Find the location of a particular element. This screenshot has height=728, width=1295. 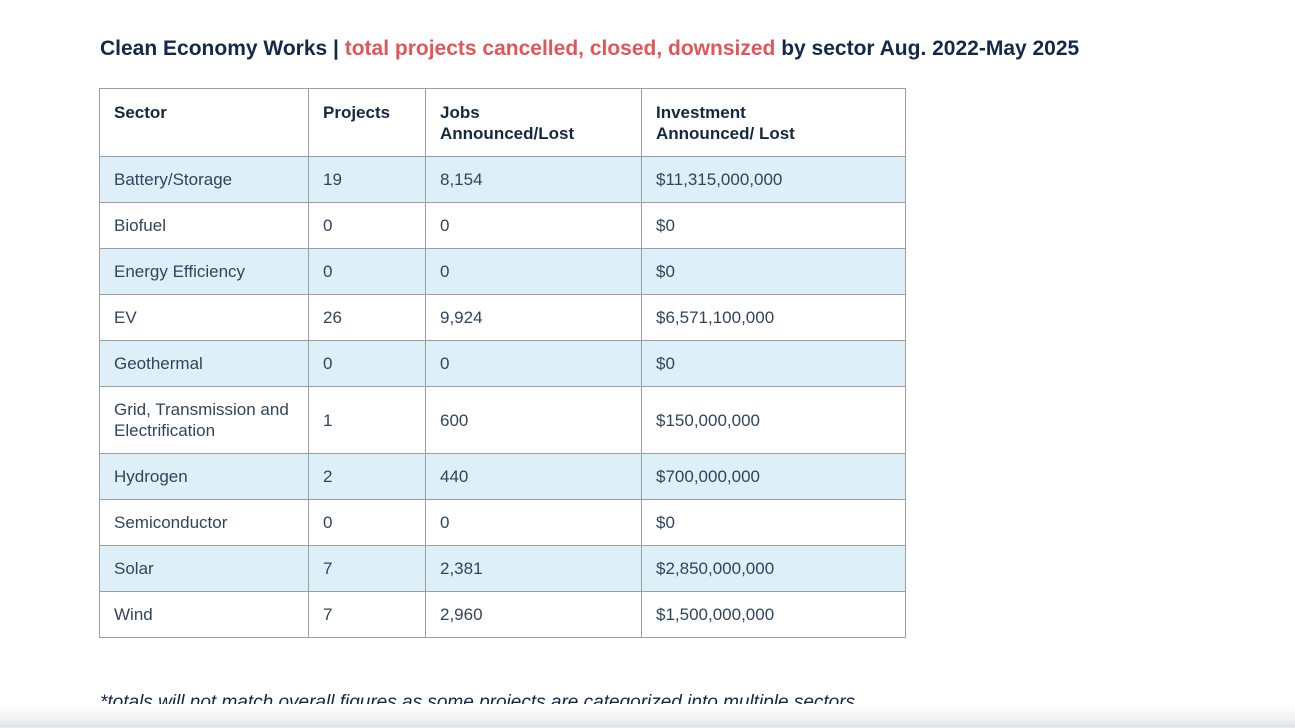

table-row: Solar 7 2,381 $2,850,000,000 is located at coordinates (502, 568).